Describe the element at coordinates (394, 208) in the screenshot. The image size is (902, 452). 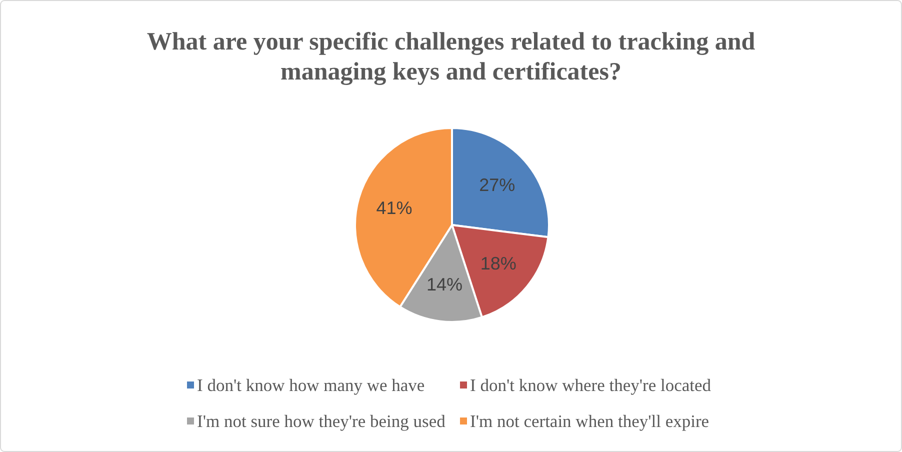
I see `data-label: 41%` at that location.